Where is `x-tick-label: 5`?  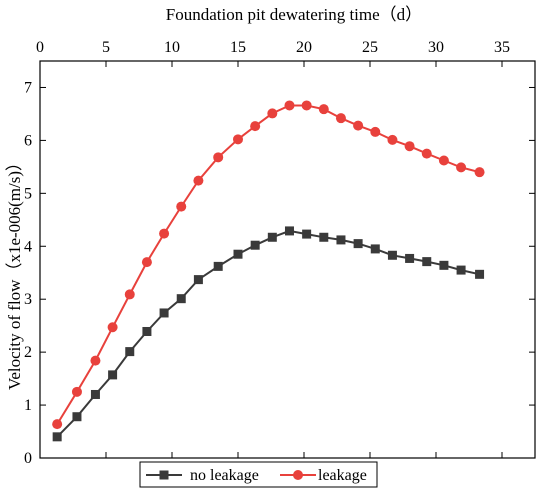
x-tick-label: 5 is located at coordinates (106, 47).